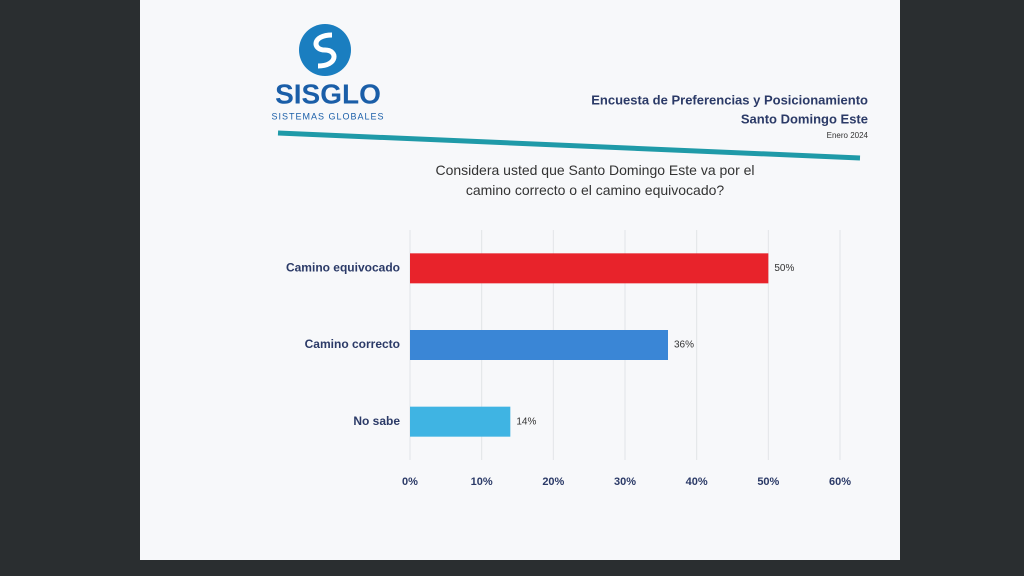 The height and width of the screenshot is (576, 1024). Describe the element at coordinates (526, 421) in the screenshot. I see `value-label: 14%` at that location.